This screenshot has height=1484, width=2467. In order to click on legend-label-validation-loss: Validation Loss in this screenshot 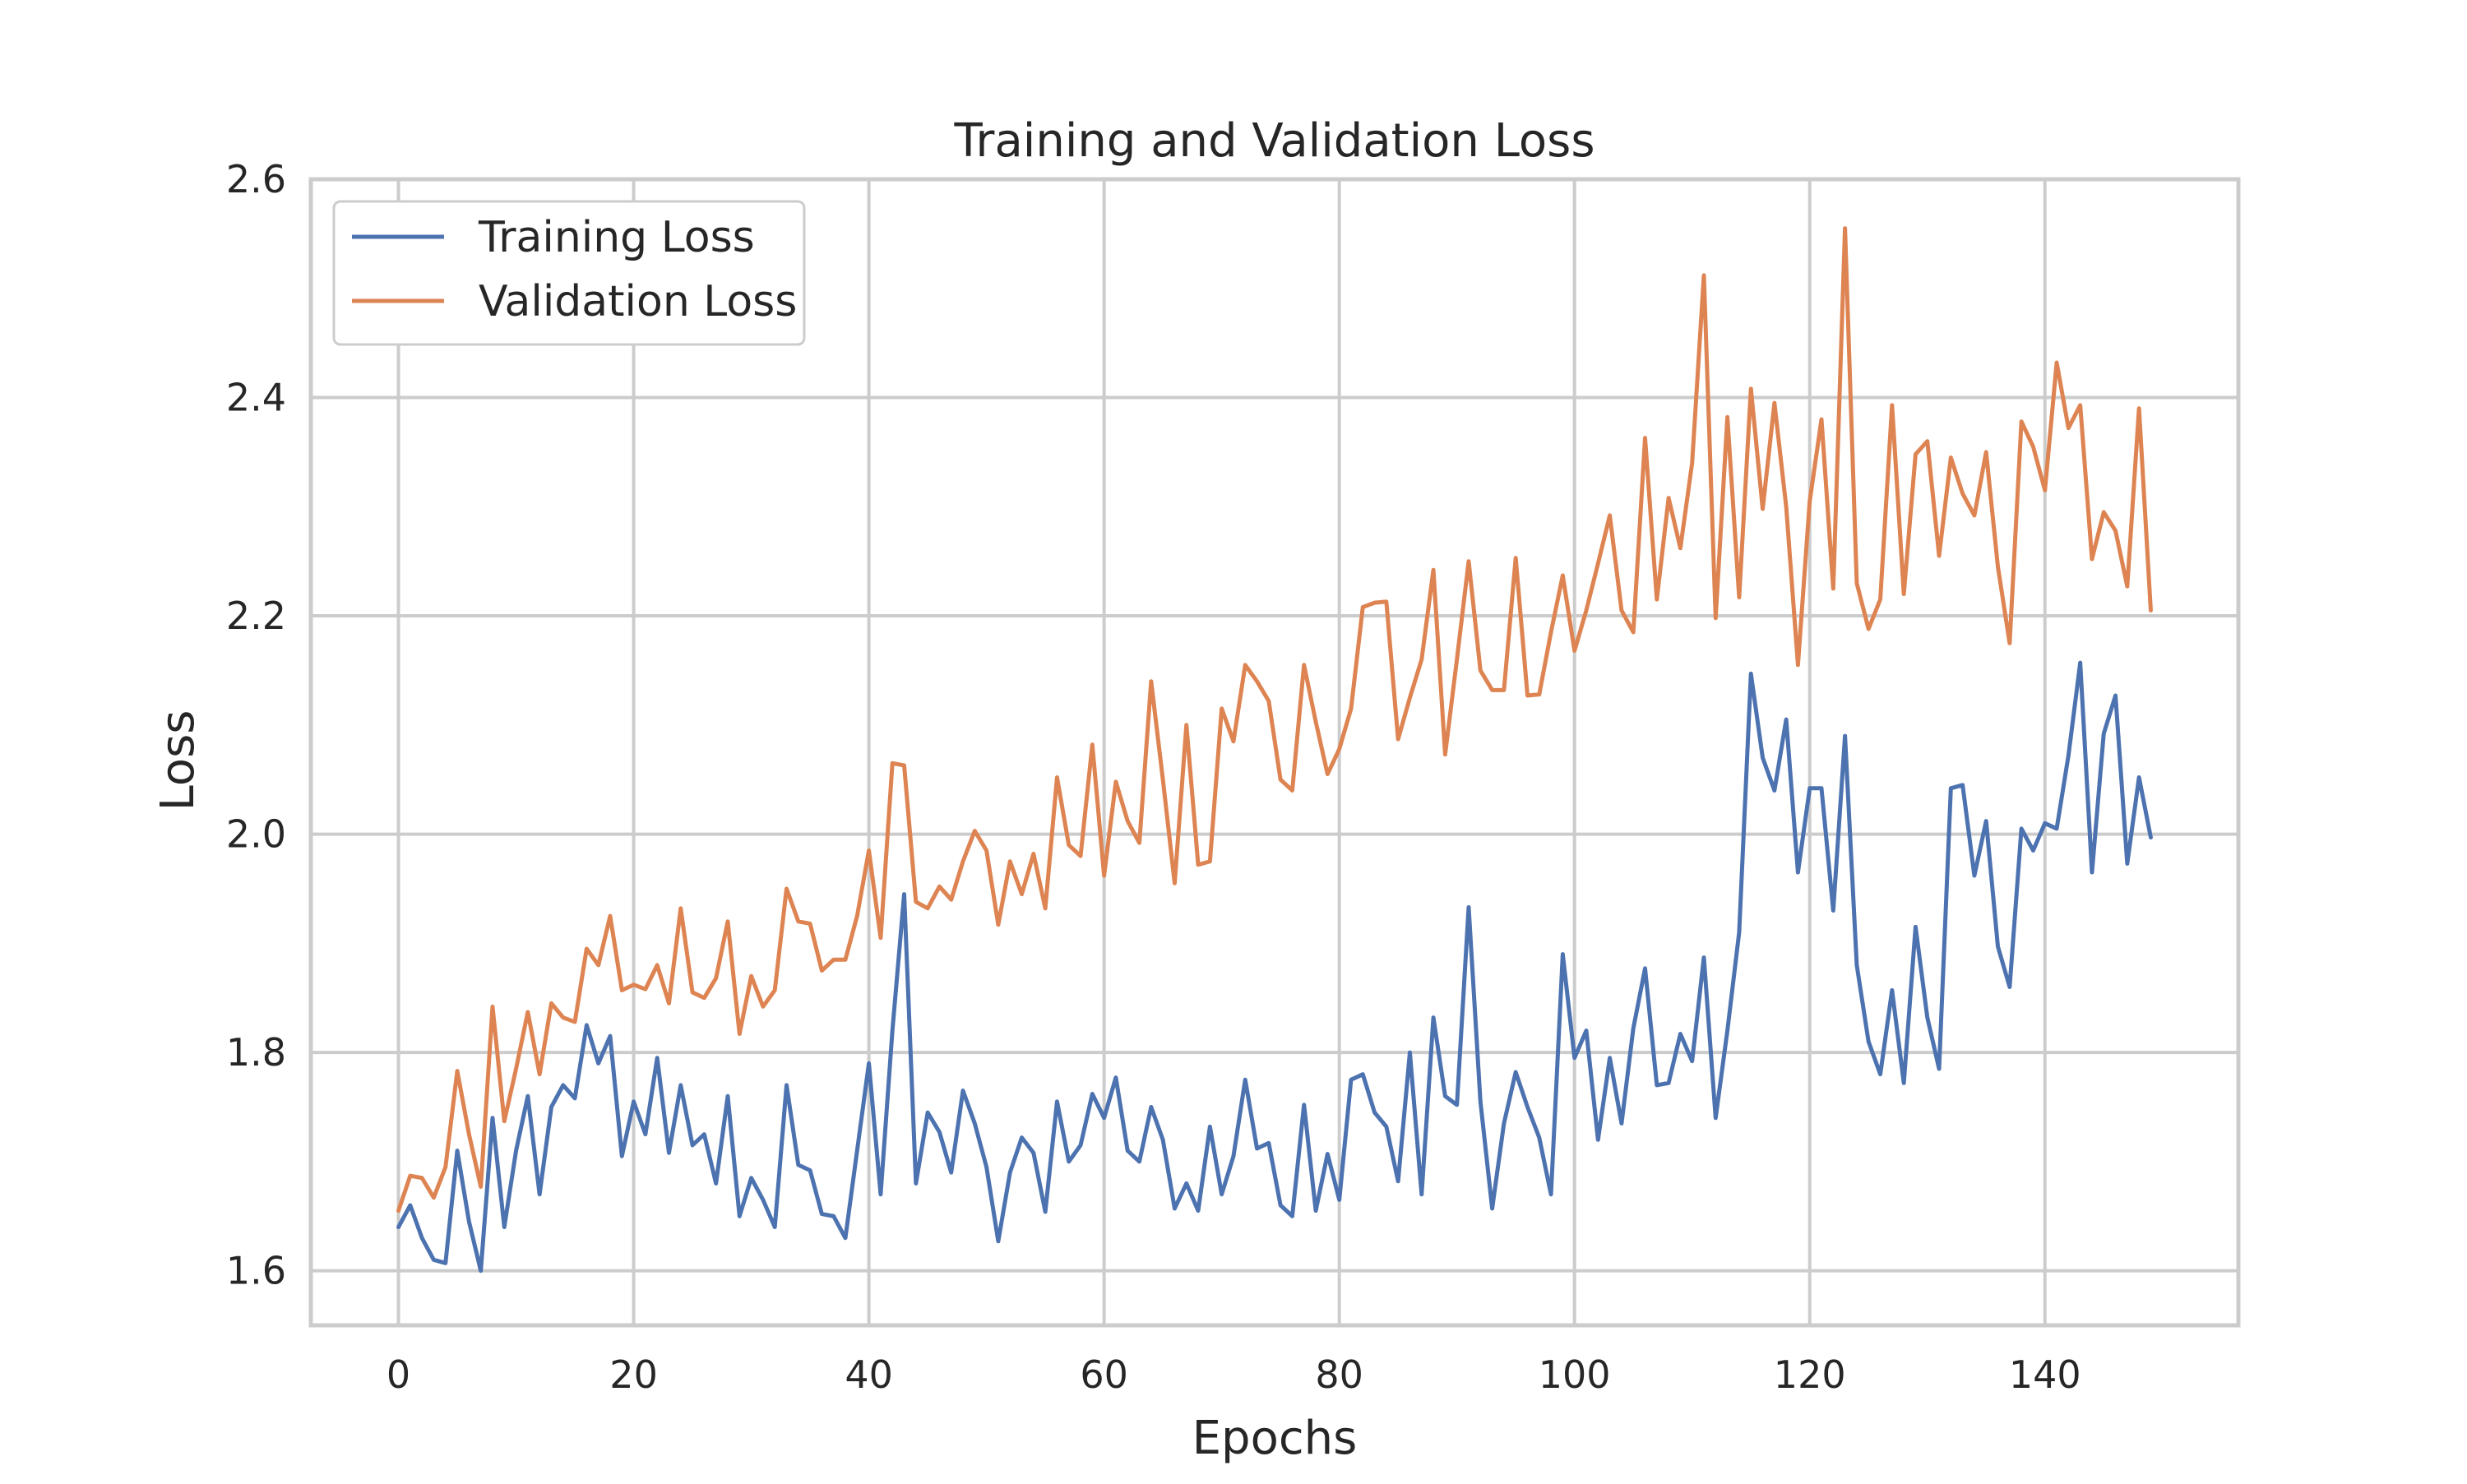, I will do `click(638, 302)`.